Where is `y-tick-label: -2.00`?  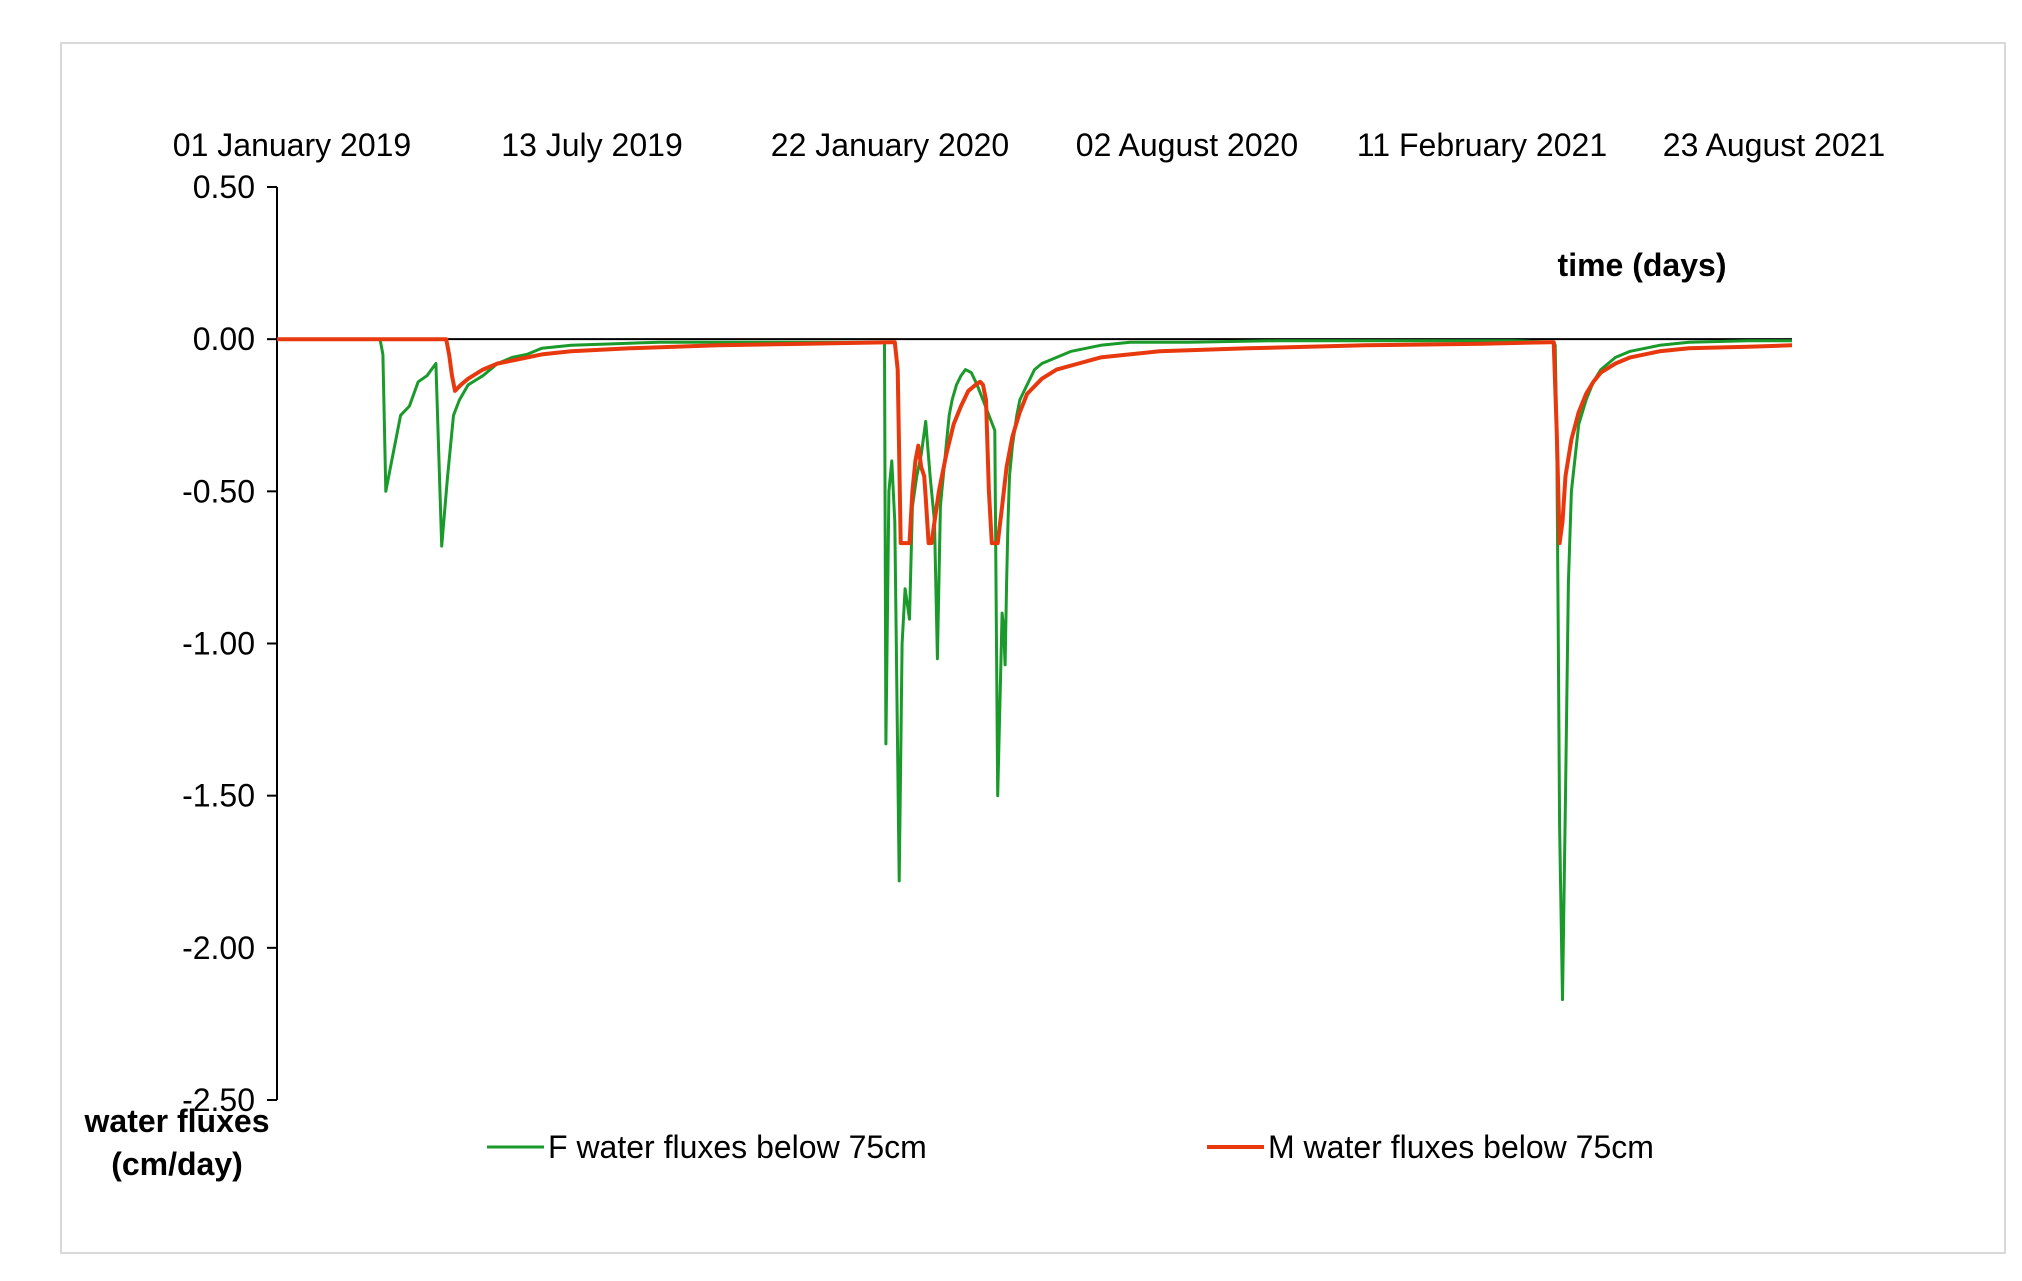
y-tick-label: -2.00 is located at coordinates (218, 948).